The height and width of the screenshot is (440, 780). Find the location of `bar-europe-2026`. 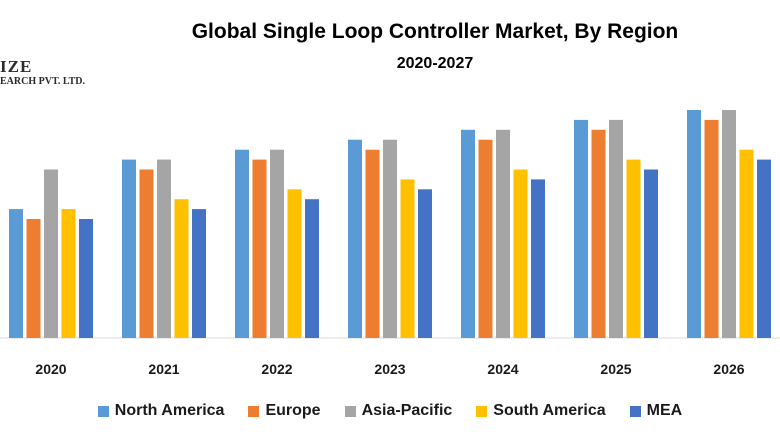

bar-europe-2026 is located at coordinates (711, 229).